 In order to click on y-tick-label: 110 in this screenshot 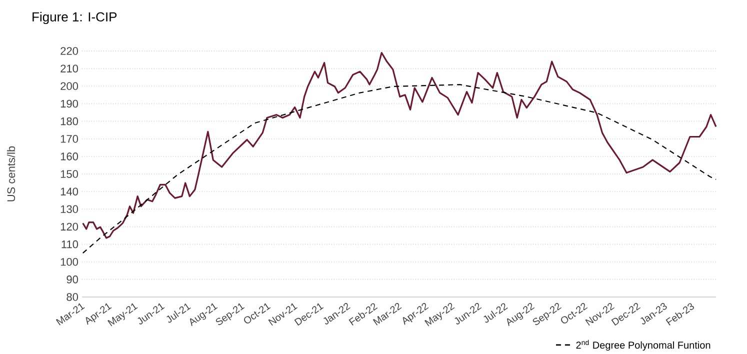, I will do `click(70, 244)`.